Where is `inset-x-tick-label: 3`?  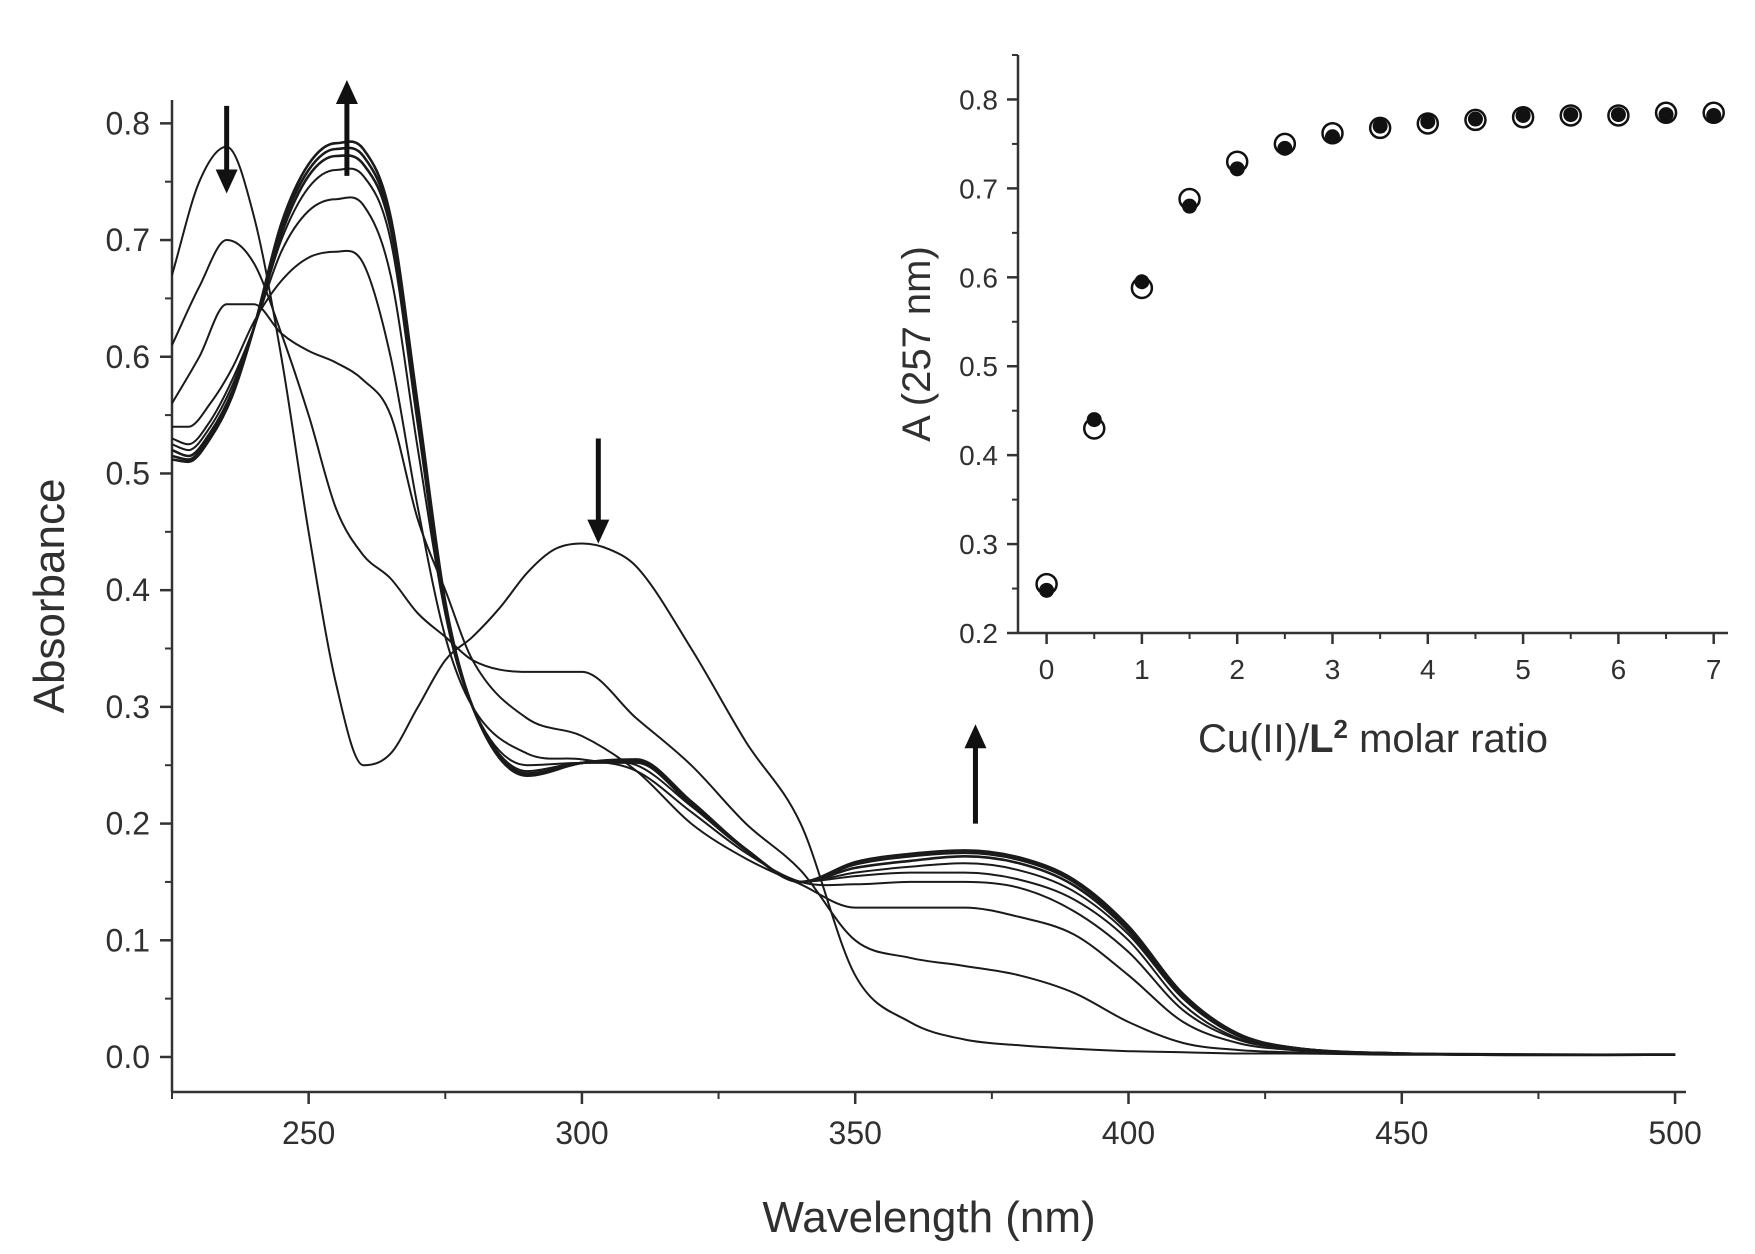 inset-x-tick-label: 3 is located at coordinates (1333, 669).